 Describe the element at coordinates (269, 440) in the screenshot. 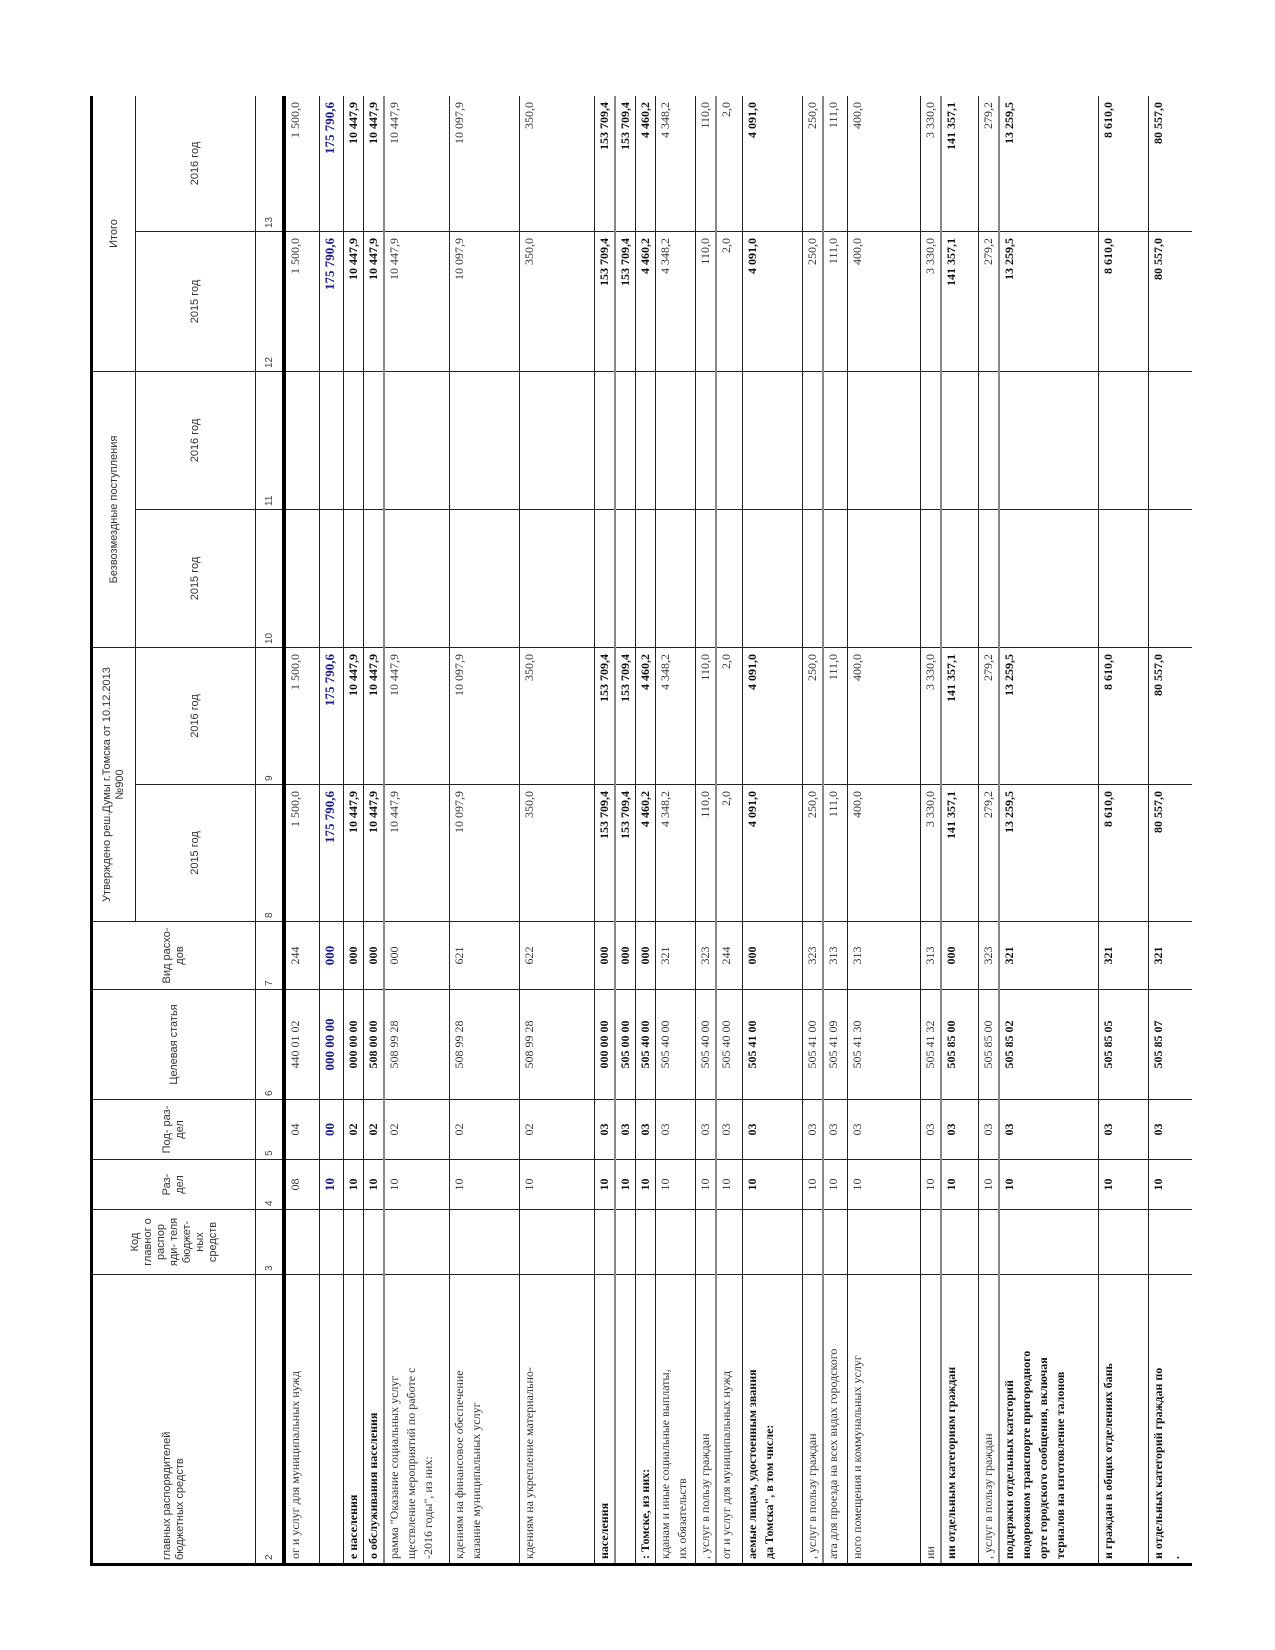

I see `column-number: 11` at that location.